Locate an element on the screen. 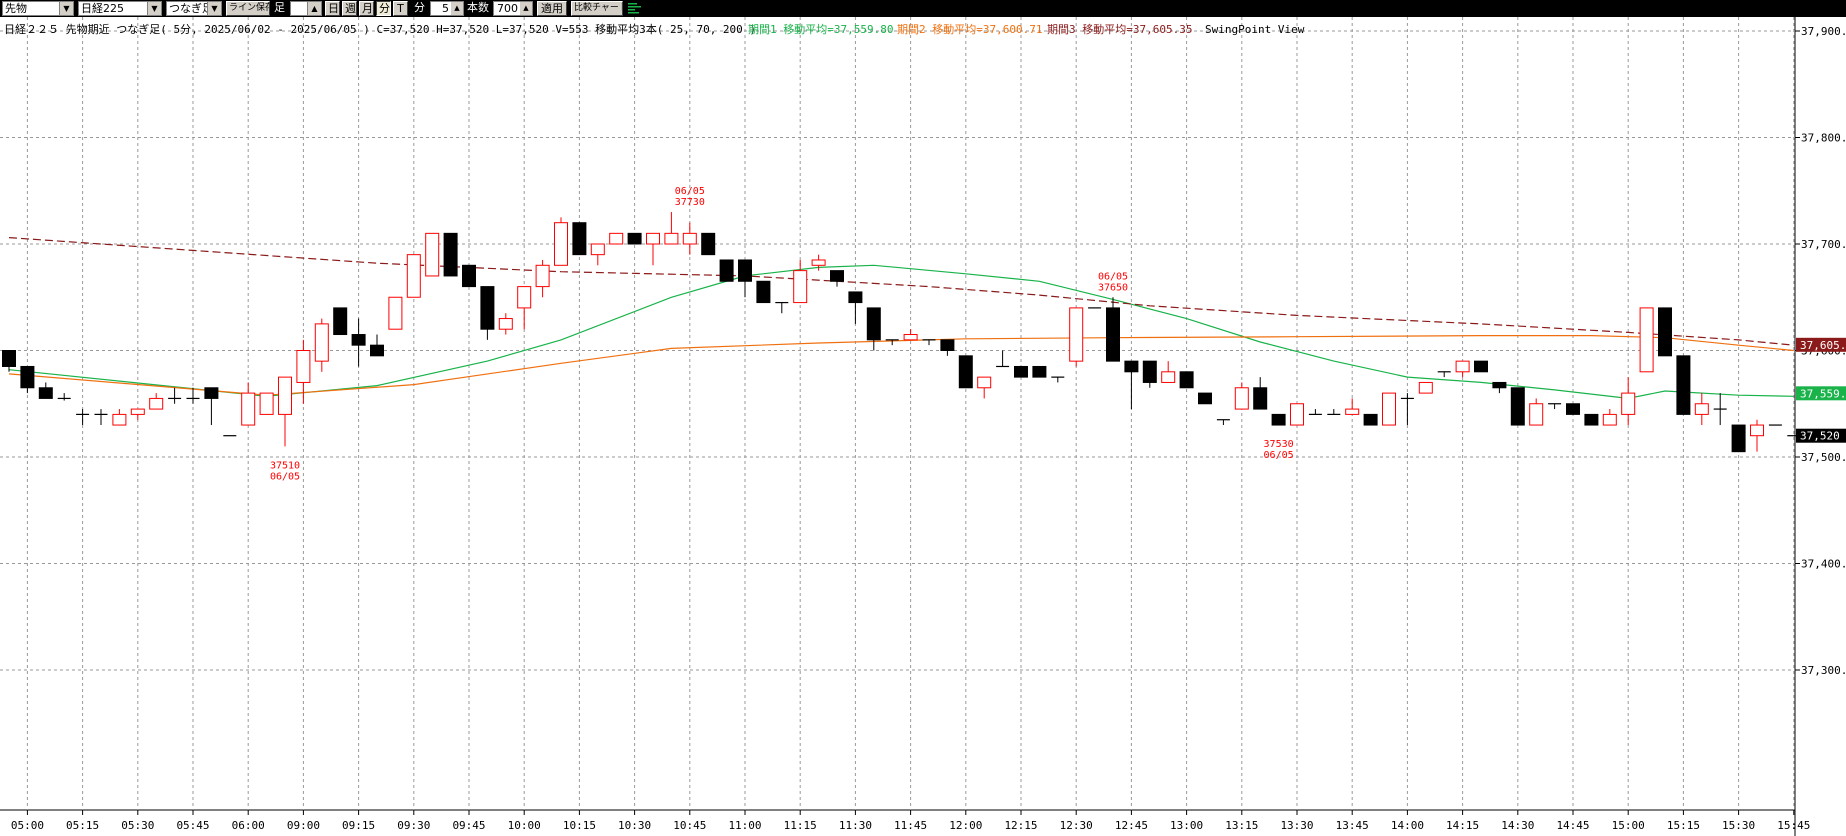 The height and width of the screenshot is (836, 1846). x-tick-label: 15:00 is located at coordinates (1628, 825).